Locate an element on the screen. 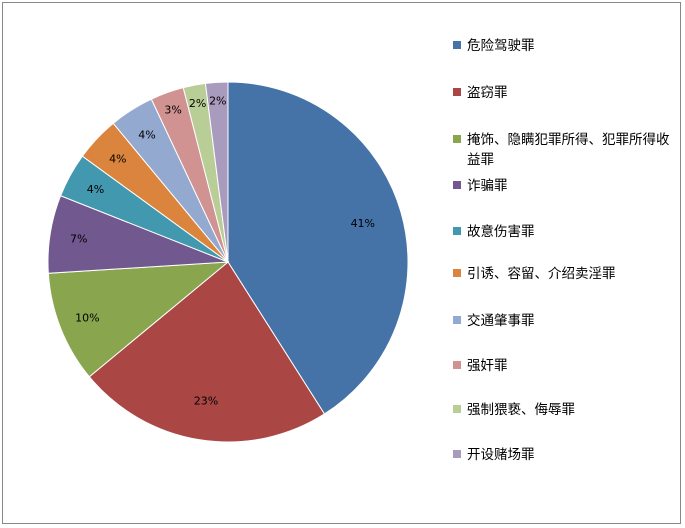 The height and width of the screenshot is (528, 685). data-label-8: 3% is located at coordinates (172, 110).